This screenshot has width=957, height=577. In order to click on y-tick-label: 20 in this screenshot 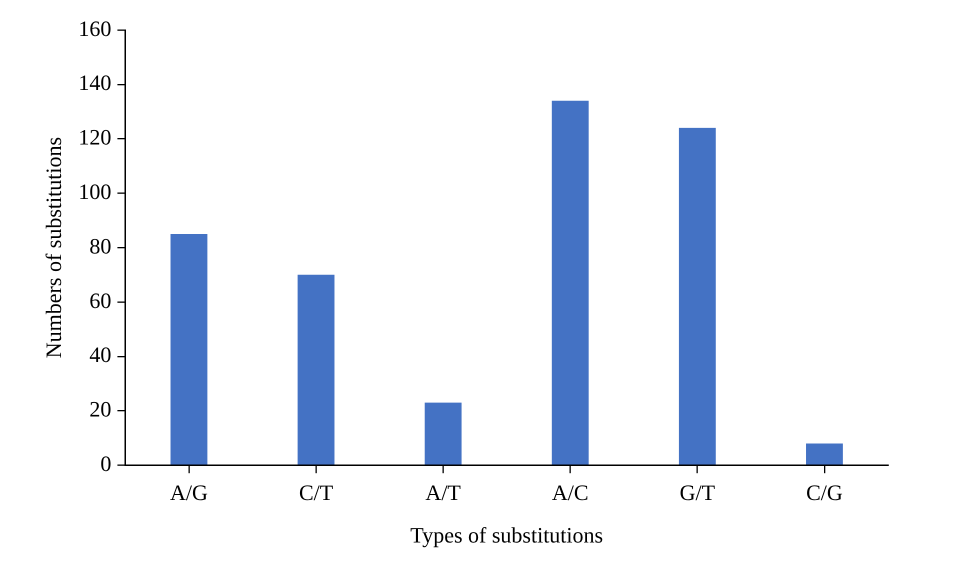, I will do `click(100, 409)`.